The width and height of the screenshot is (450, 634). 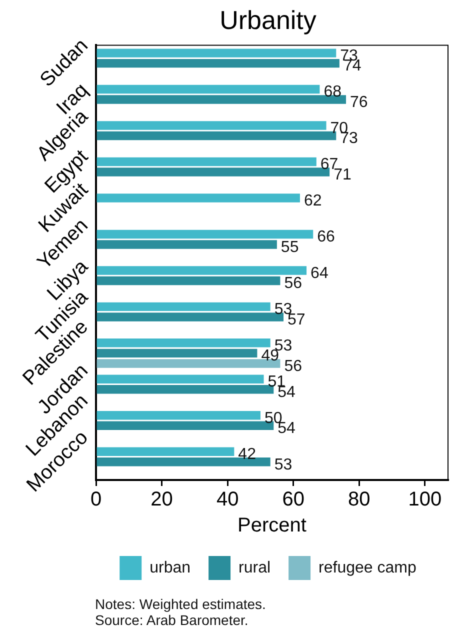 What do you see at coordinates (359, 102) in the screenshot?
I see `data-label: 76` at bounding box center [359, 102].